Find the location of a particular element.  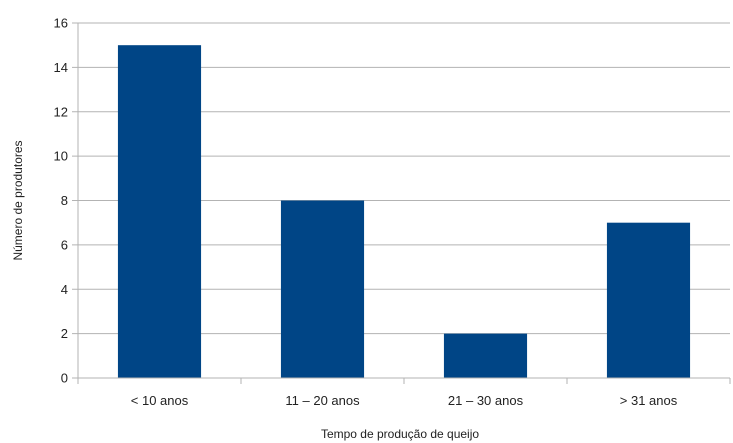

x-tick-label: 11 – 20 anos is located at coordinates (322, 400).